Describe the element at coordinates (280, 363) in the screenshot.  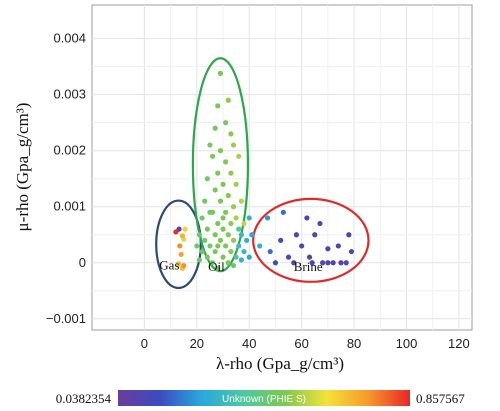
I see `x-axis-title: λ-rho (Gpa_g/cm³)` at that location.